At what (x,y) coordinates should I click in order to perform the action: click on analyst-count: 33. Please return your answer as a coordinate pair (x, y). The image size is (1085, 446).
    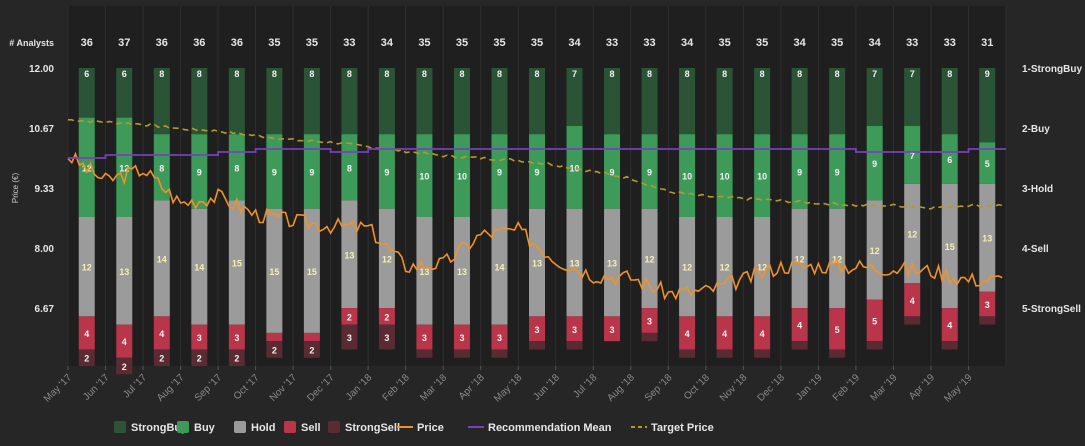
    Looking at the image, I should click on (912, 43).